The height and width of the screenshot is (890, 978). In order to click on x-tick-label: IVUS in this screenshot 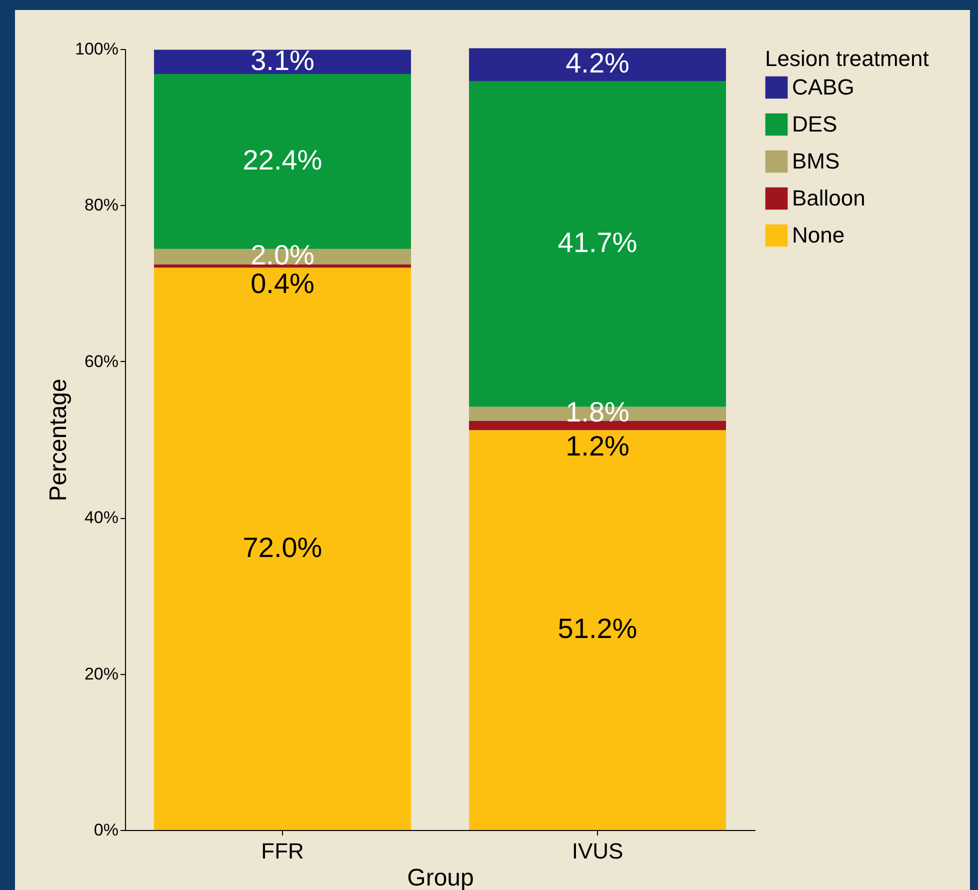, I will do `click(598, 851)`.